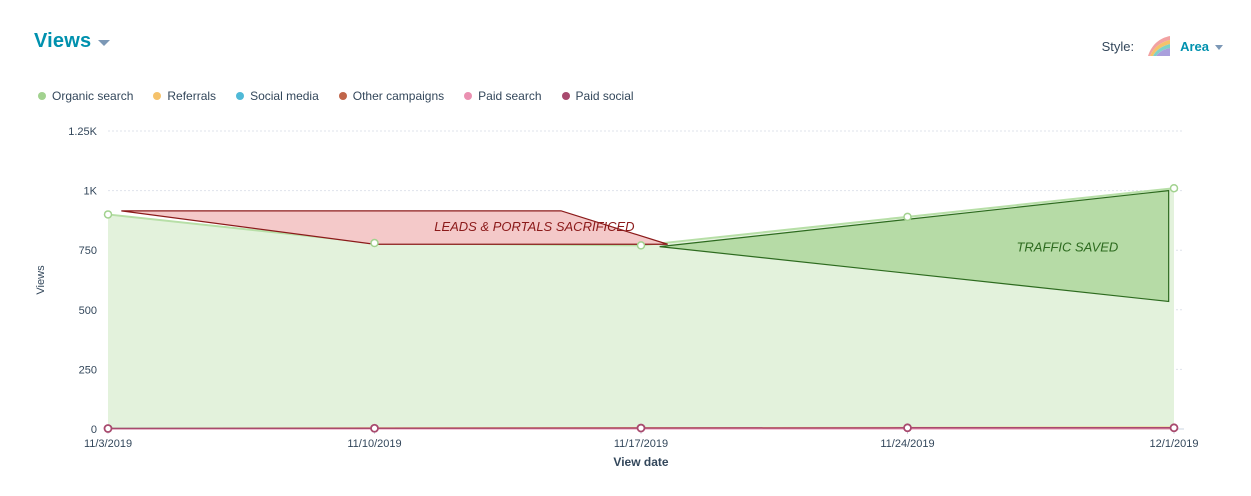 Image resolution: width=1251 pixels, height=496 pixels. Describe the element at coordinates (82, 132) in the screenshot. I see `y-tick-label: 1.25K` at that location.